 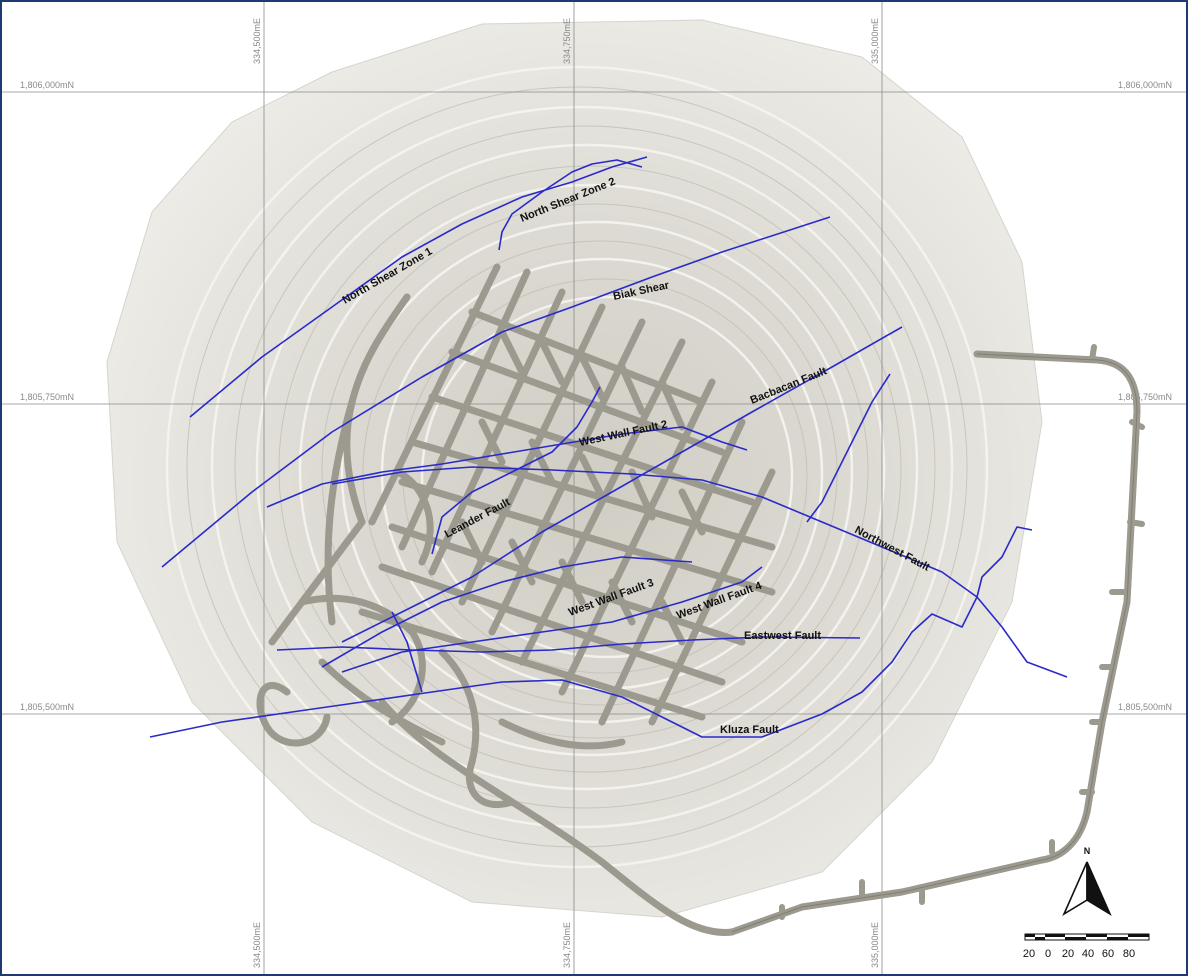 I want to click on north-arrow-right-half, so click(x=1099, y=889).